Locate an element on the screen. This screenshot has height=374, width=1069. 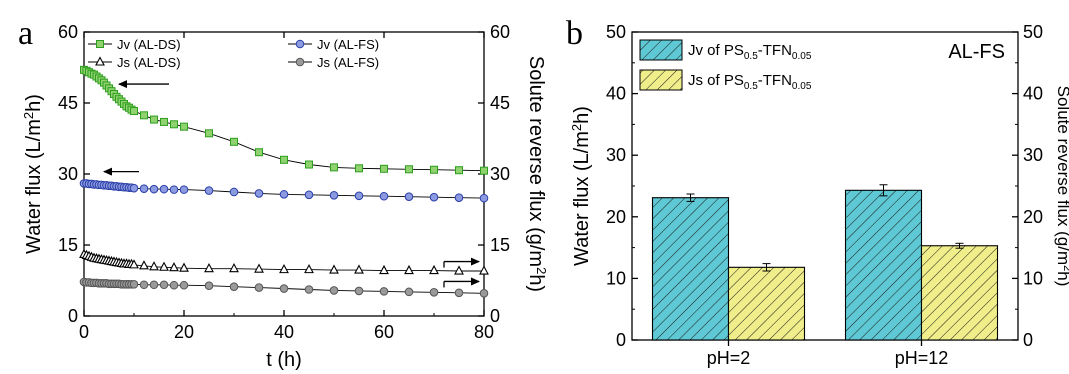
panel-a-y2-tick-label: 15 is located at coordinates (500, 245).